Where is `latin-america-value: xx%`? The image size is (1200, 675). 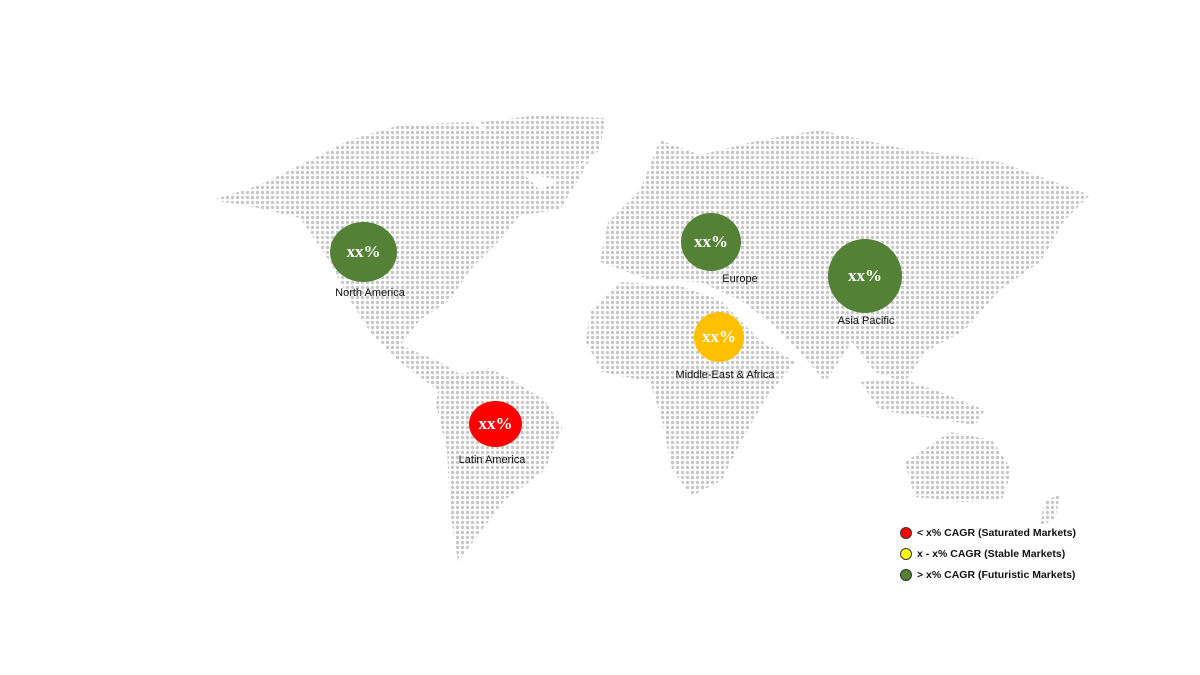
latin-america-value: xx% is located at coordinates (495, 423).